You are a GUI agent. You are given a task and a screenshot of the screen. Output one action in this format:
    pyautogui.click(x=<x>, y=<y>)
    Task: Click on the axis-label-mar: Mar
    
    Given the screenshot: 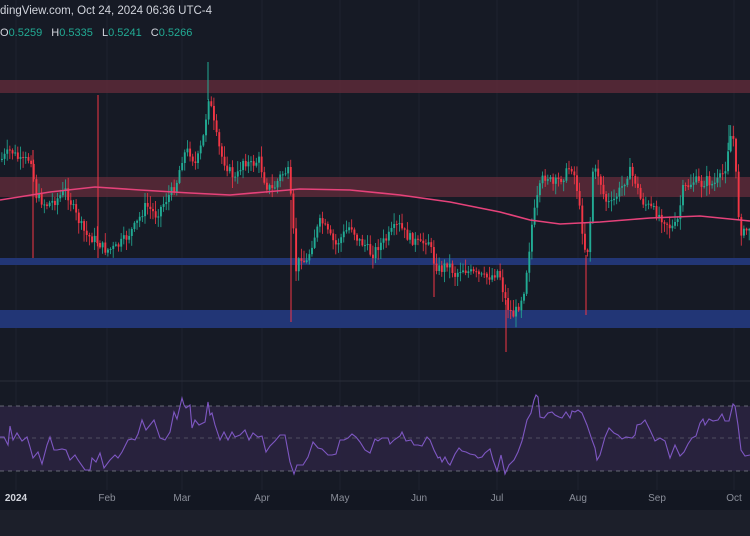 What is the action you would take?
    pyautogui.click(x=182, y=498)
    